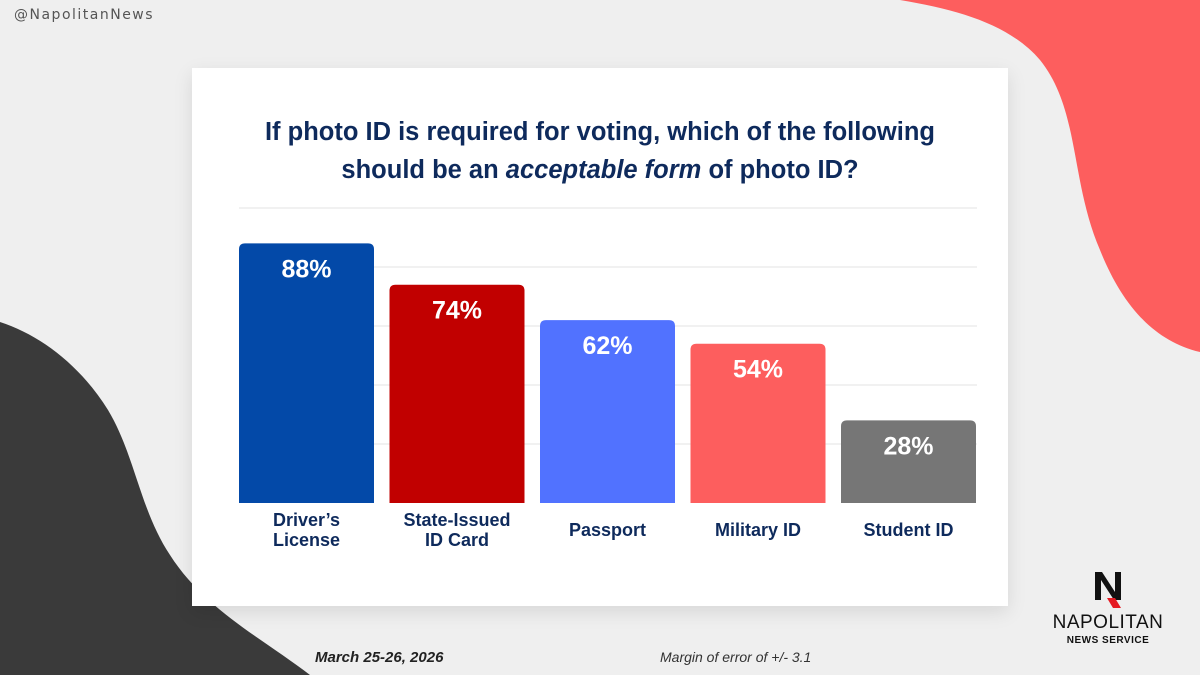 The height and width of the screenshot is (675, 1200). I want to click on bar-value-label: 28%, so click(908, 446).